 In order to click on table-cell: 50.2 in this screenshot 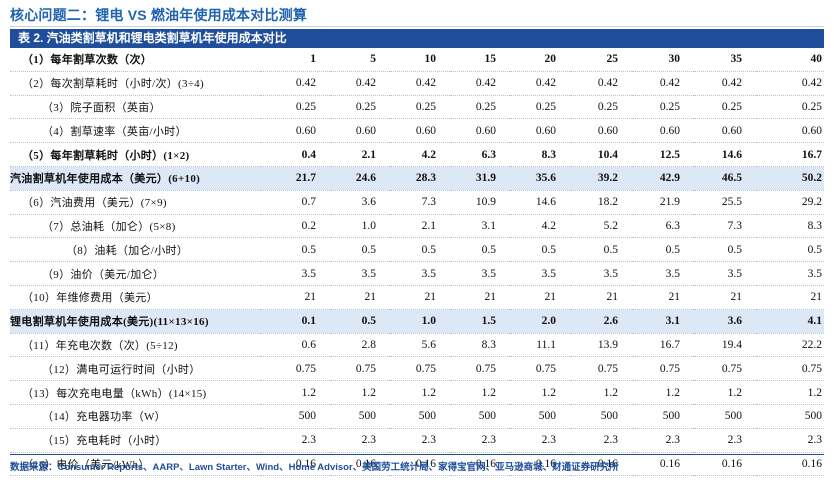, I will do `click(790, 178)`.